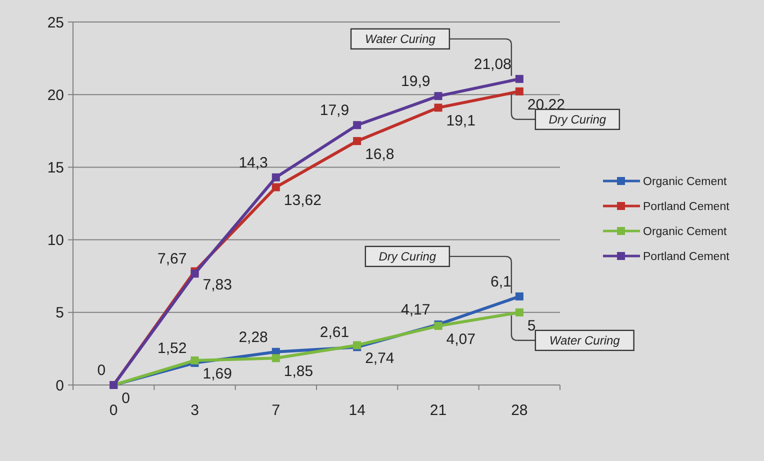 The width and height of the screenshot is (764, 461). What do you see at coordinates (253, 337) in the screenshot?
I see `data-label: 2,28` at bounding box center [253, 337].